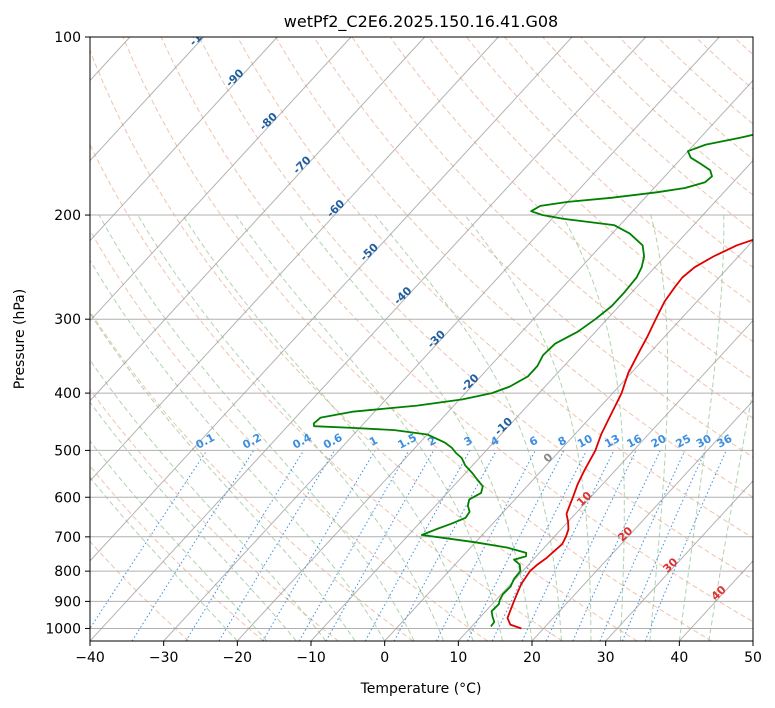 The height and width of the screenshot is (708, 775). Describe the element at coordinates (164, 658) in the screenshot. I see `x-tick-label: −30` at that location.